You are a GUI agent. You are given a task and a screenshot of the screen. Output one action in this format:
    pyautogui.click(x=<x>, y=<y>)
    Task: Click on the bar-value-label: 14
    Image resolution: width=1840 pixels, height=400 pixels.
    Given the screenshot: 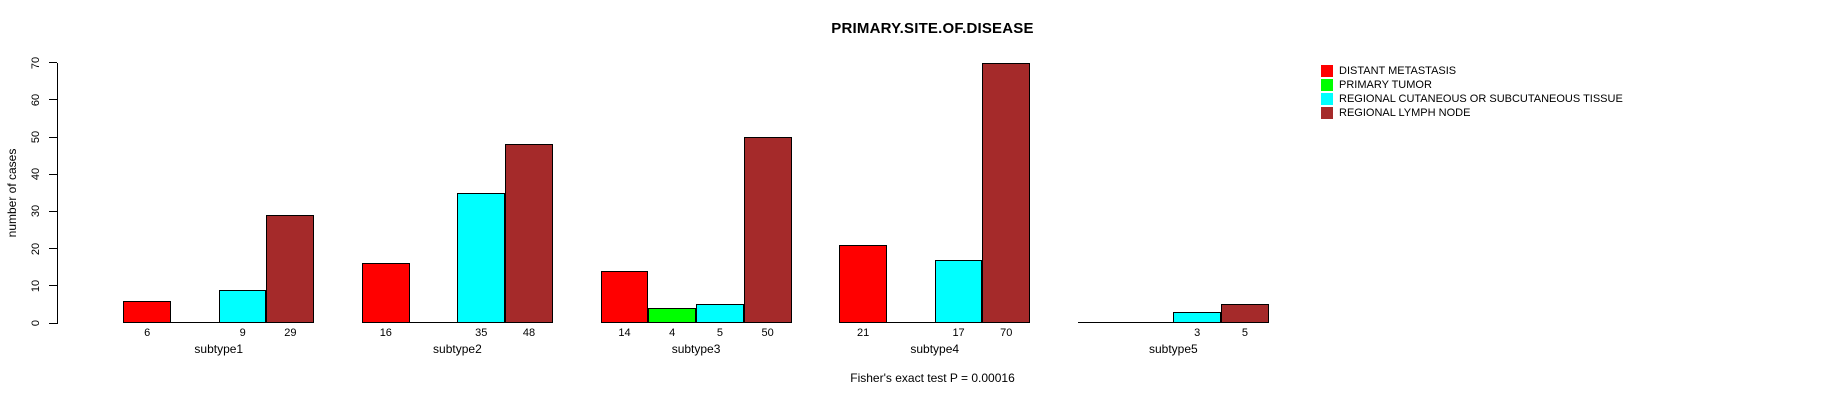 What is the action you would take?
    pyautogui.click(x=624, y=333)
    